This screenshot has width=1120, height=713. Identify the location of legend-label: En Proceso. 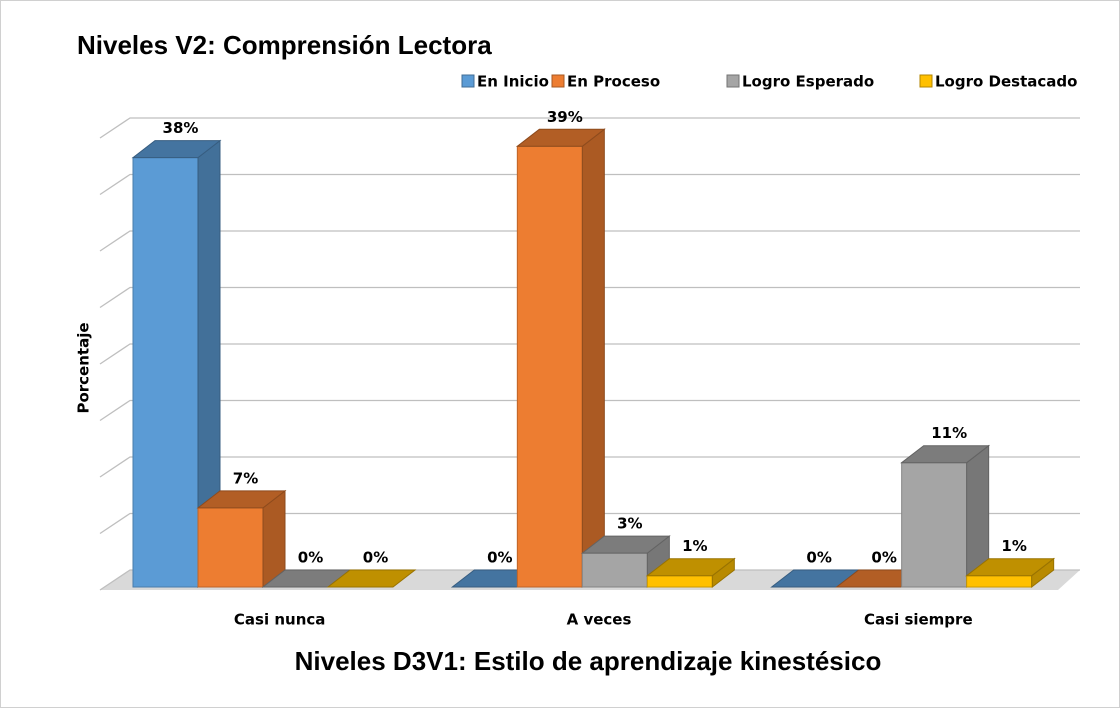
(613, 82).